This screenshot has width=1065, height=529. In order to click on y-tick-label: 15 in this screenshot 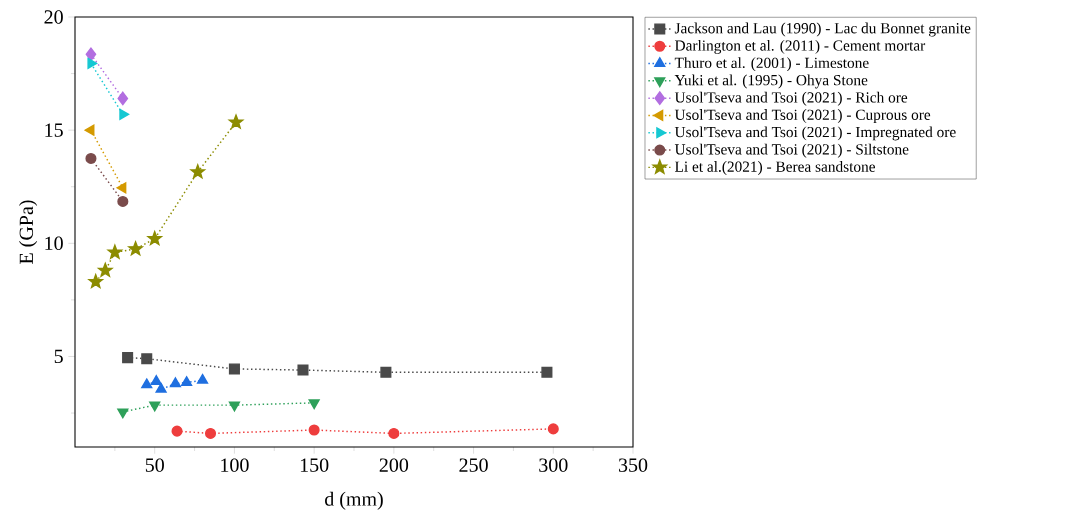, I will do `click(54, 130)`.